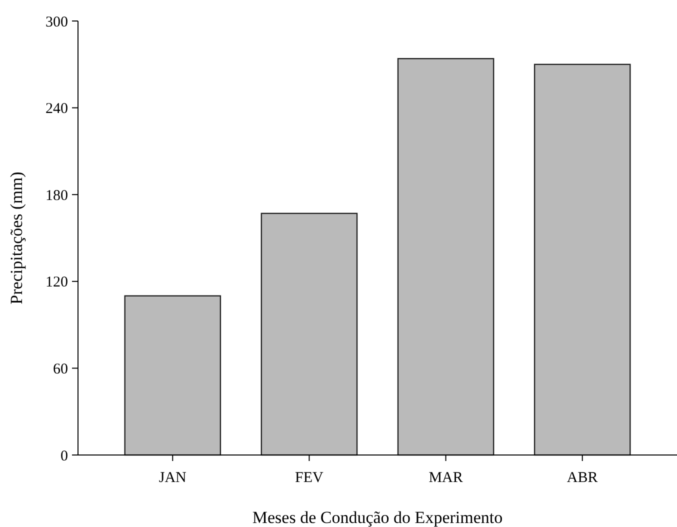 The image size is (677, 527). I want to click on y-tick-label: 180, so click(57, 196).